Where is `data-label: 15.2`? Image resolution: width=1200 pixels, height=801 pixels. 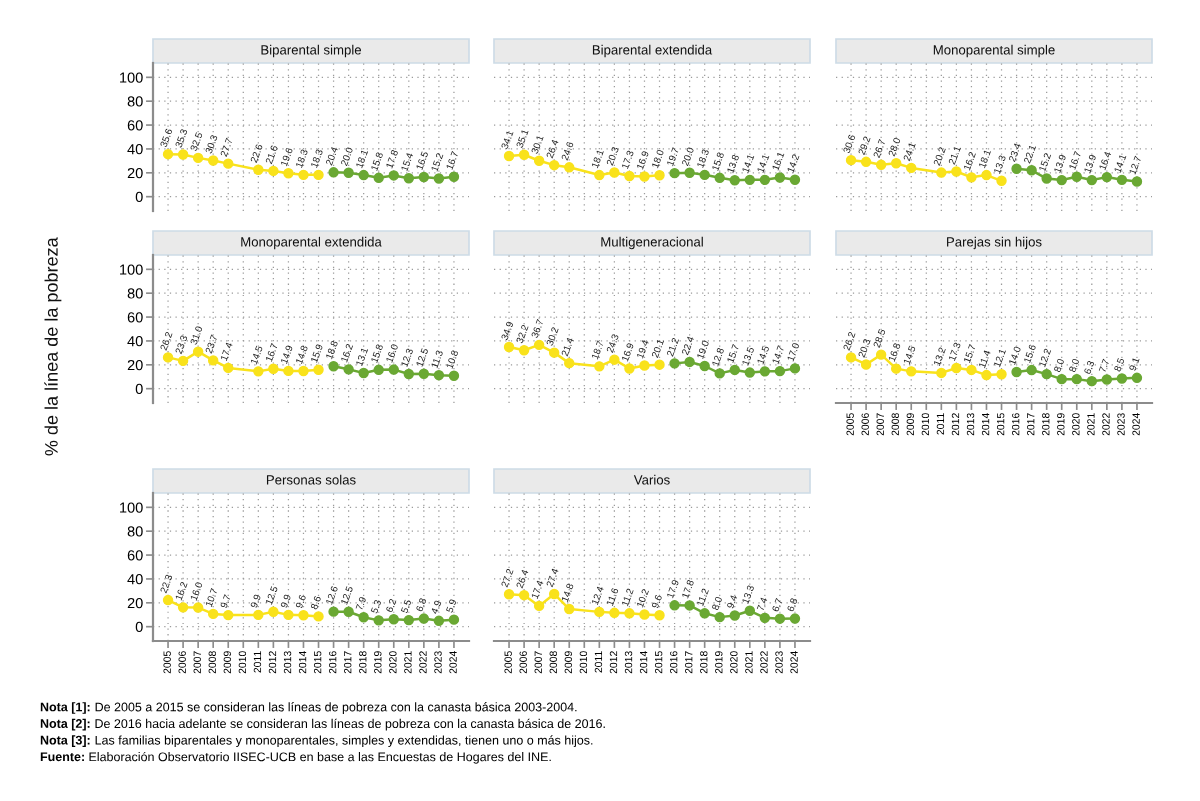 data-label: 15.2 is located at coordinates (437, 162).